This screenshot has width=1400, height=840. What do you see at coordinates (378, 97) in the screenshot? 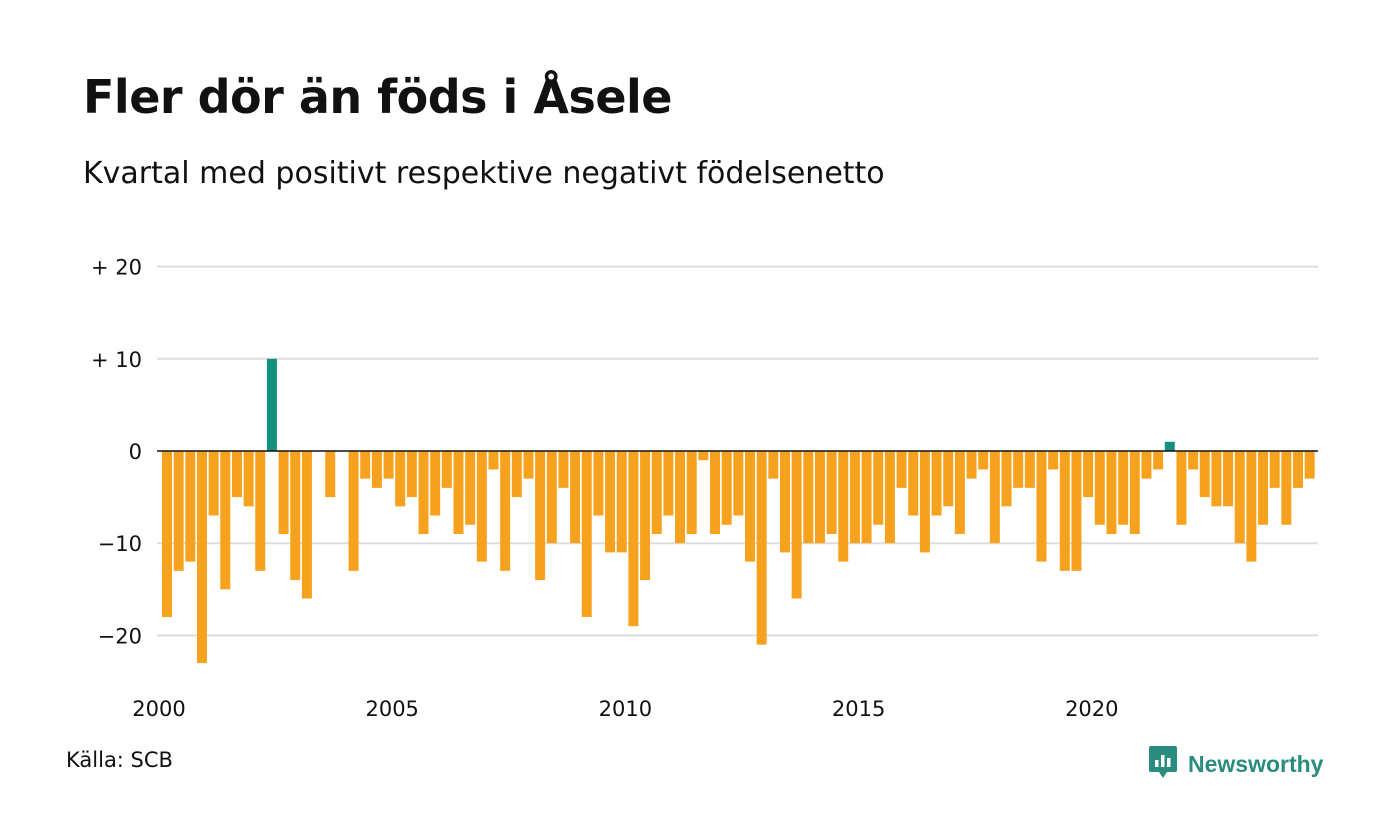
I see `chart-title: Fler dör än föds i Åsele` at bounding box center [378, 97].